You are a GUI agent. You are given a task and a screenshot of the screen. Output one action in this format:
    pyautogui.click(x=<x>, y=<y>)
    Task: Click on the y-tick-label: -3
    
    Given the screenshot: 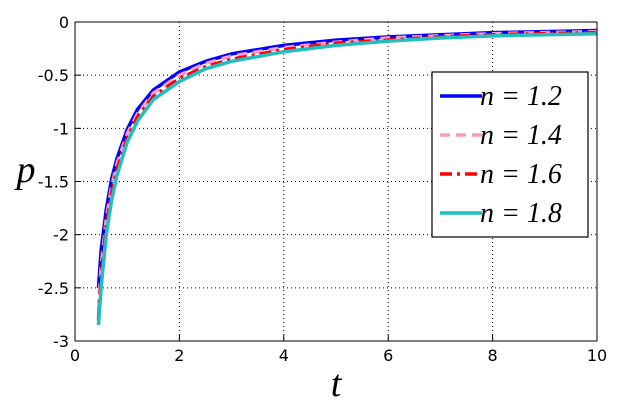 What is the action you would take?
    pyautogui.click(x=61, y=341)
    